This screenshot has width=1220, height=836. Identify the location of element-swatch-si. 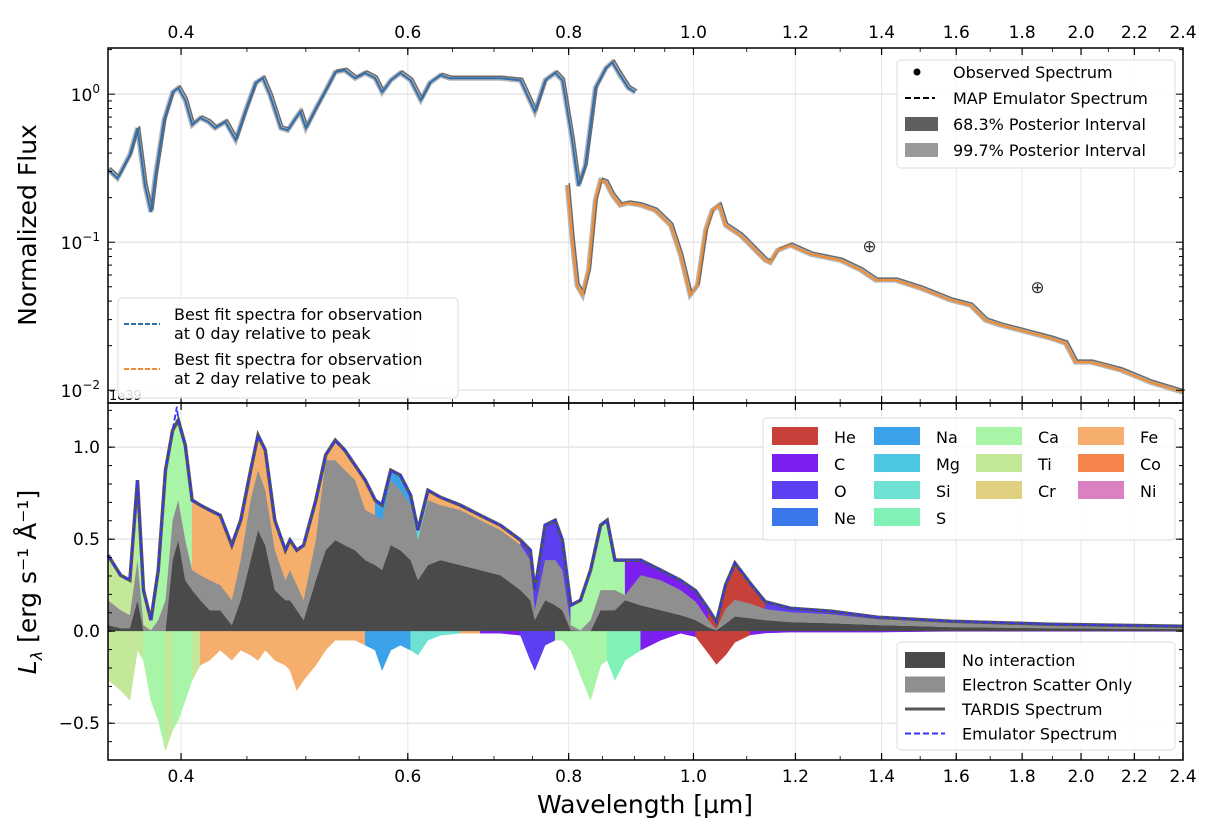
(897, 490).